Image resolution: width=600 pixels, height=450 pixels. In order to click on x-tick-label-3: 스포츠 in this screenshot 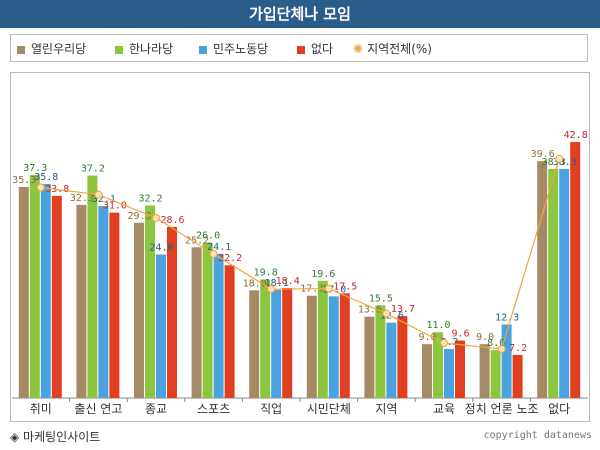, I will do `click(213, 409)`.